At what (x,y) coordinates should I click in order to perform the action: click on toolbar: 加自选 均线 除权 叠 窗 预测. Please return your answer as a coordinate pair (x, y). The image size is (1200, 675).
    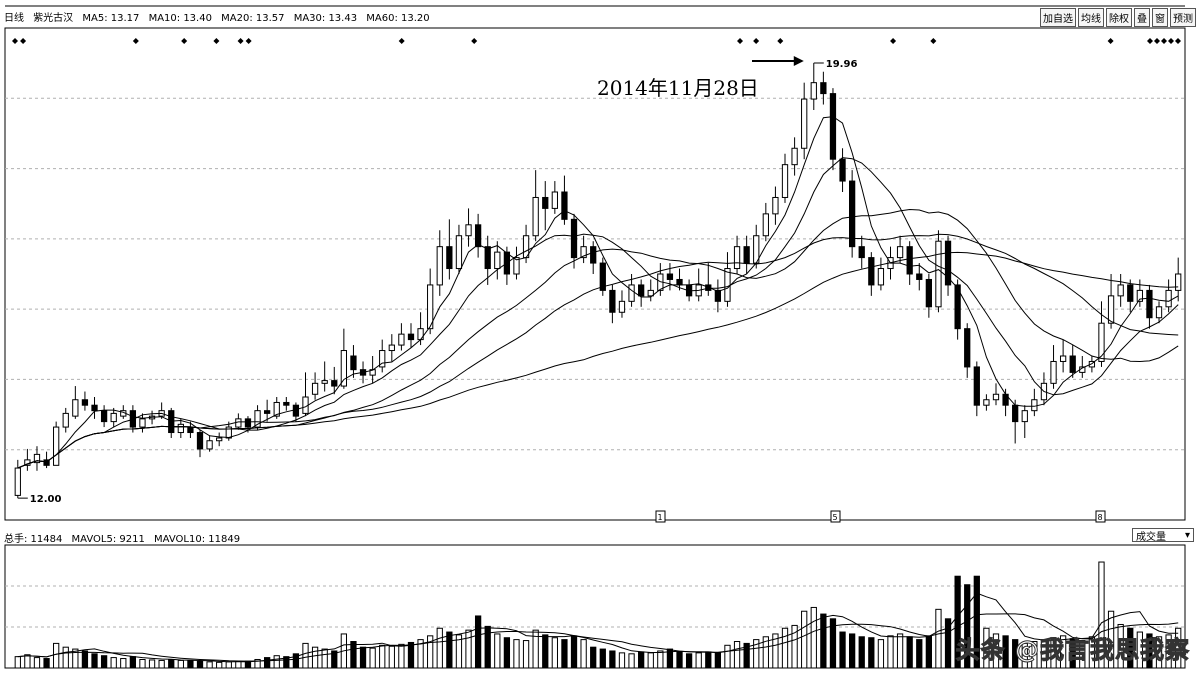
    Looking at the image, I should click on (1118, 17).